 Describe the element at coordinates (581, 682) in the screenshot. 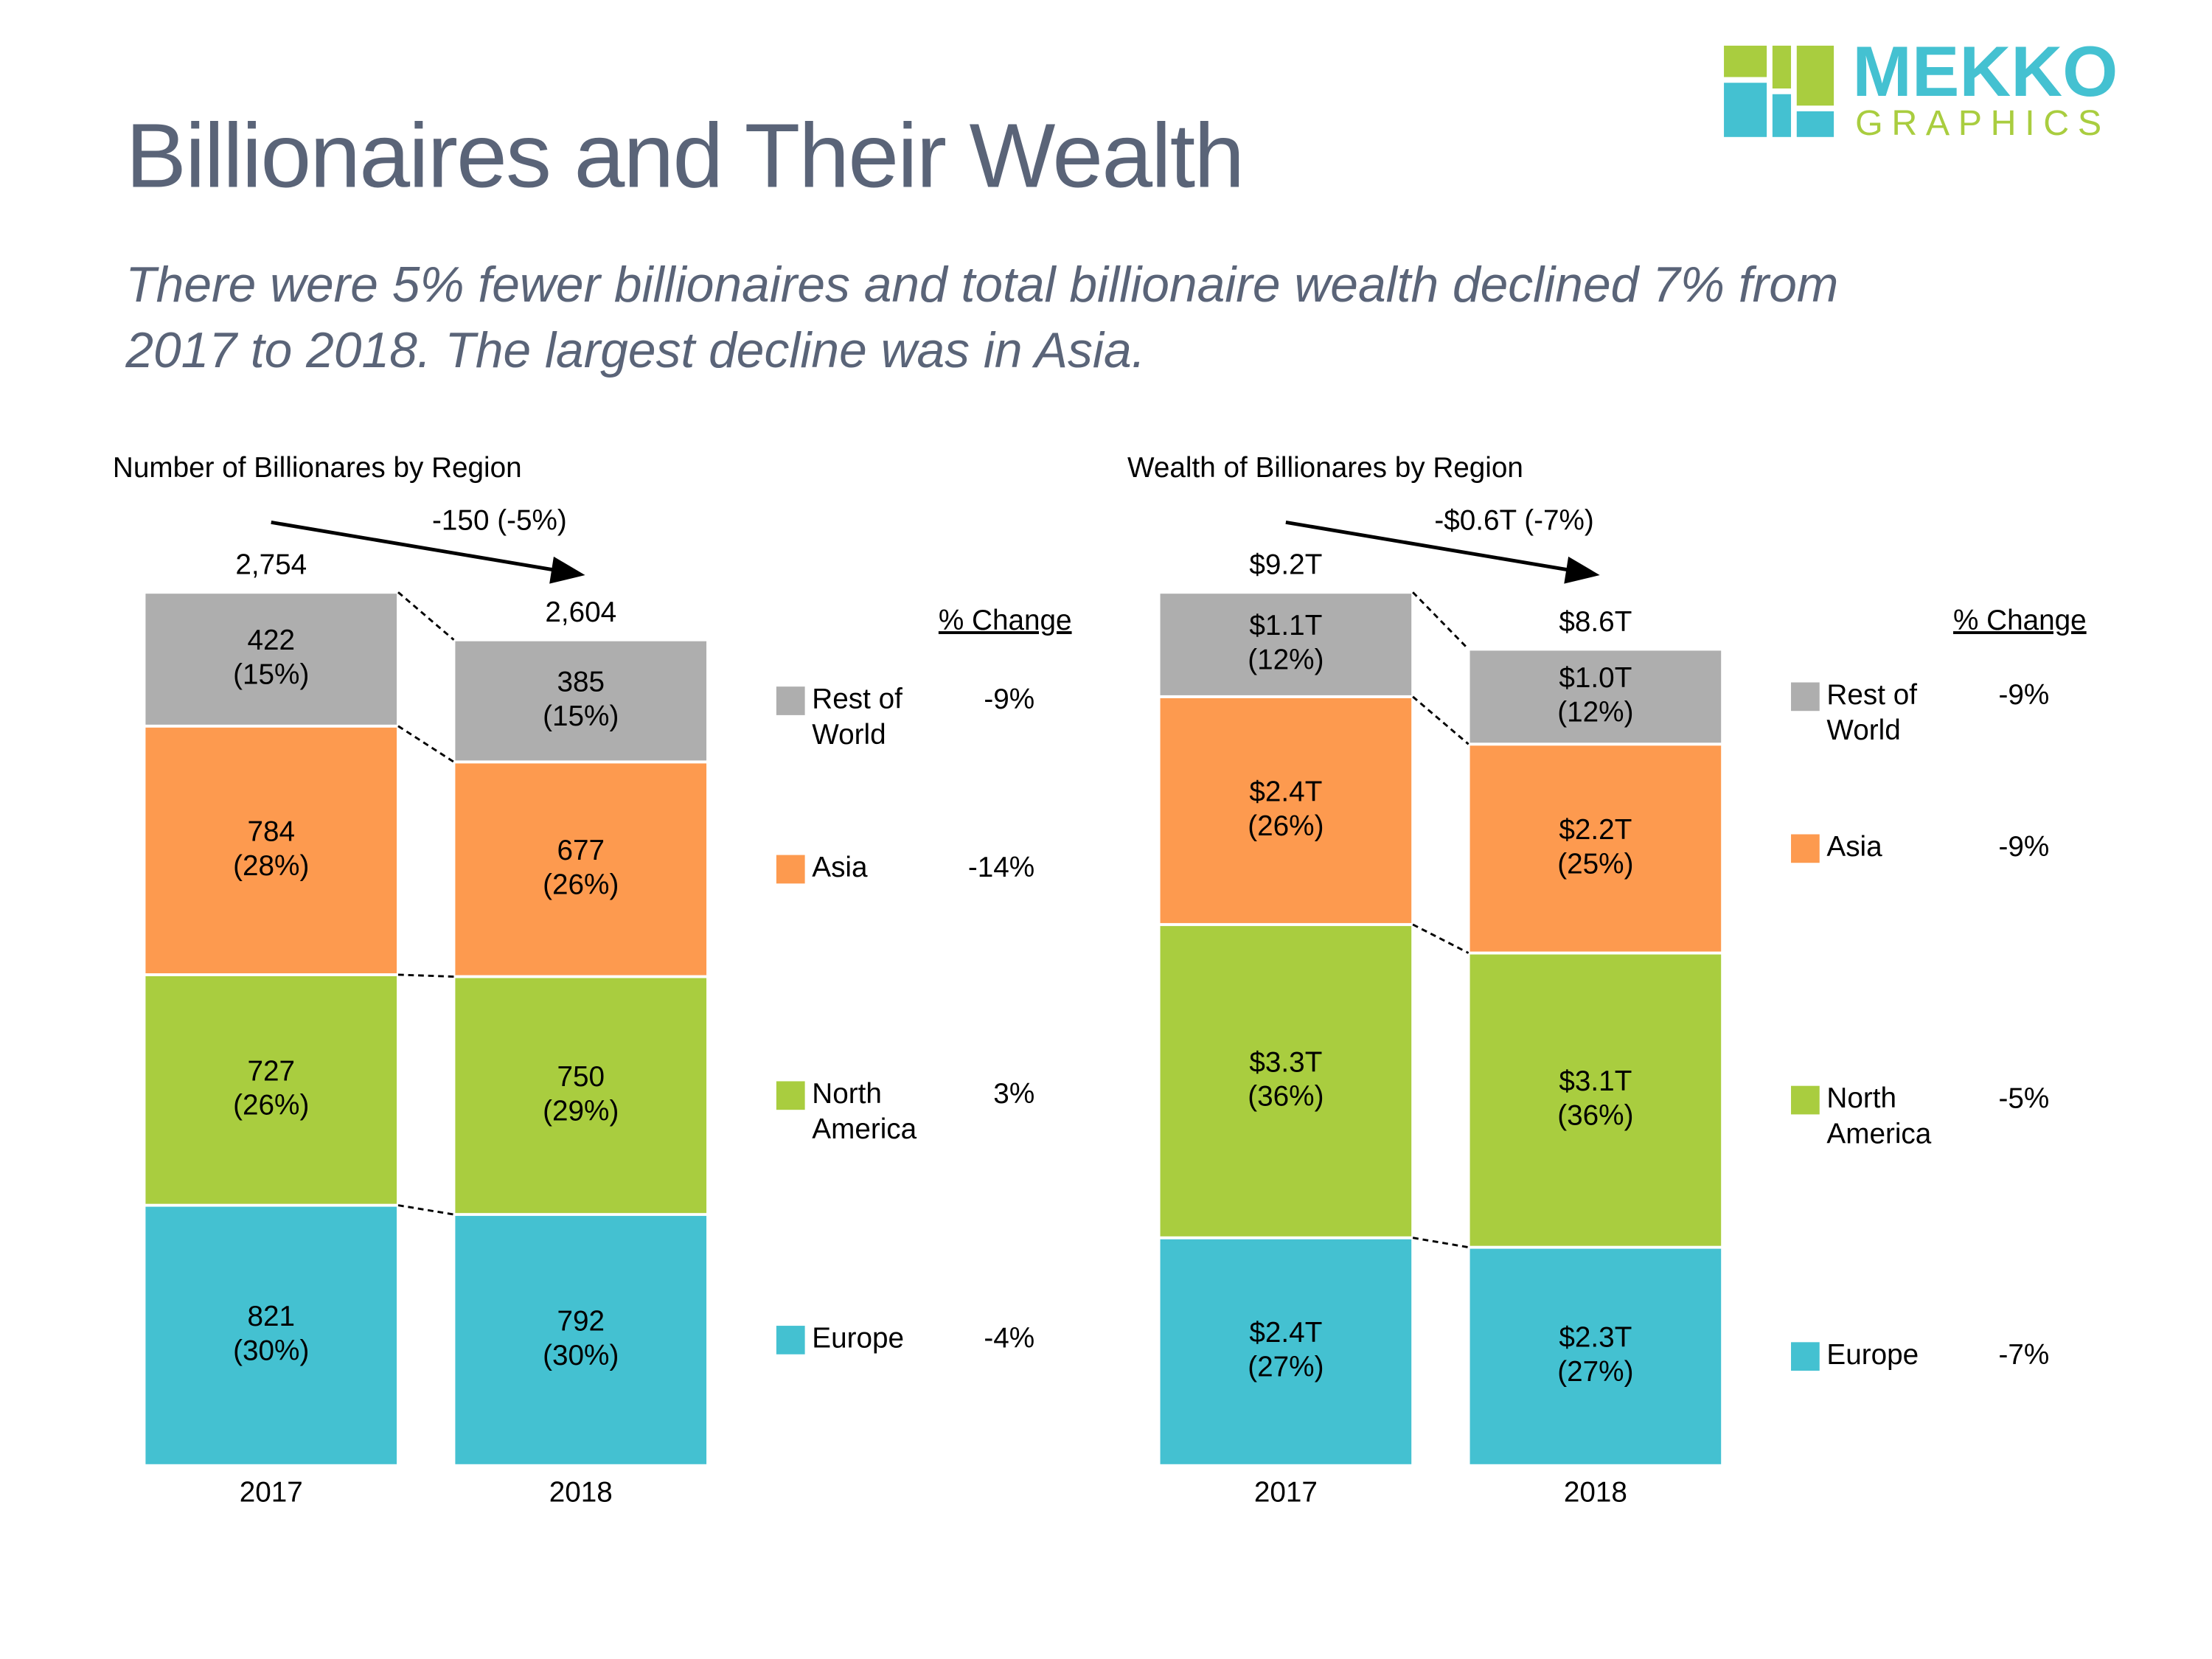

I see `value-label: 385` at that location.